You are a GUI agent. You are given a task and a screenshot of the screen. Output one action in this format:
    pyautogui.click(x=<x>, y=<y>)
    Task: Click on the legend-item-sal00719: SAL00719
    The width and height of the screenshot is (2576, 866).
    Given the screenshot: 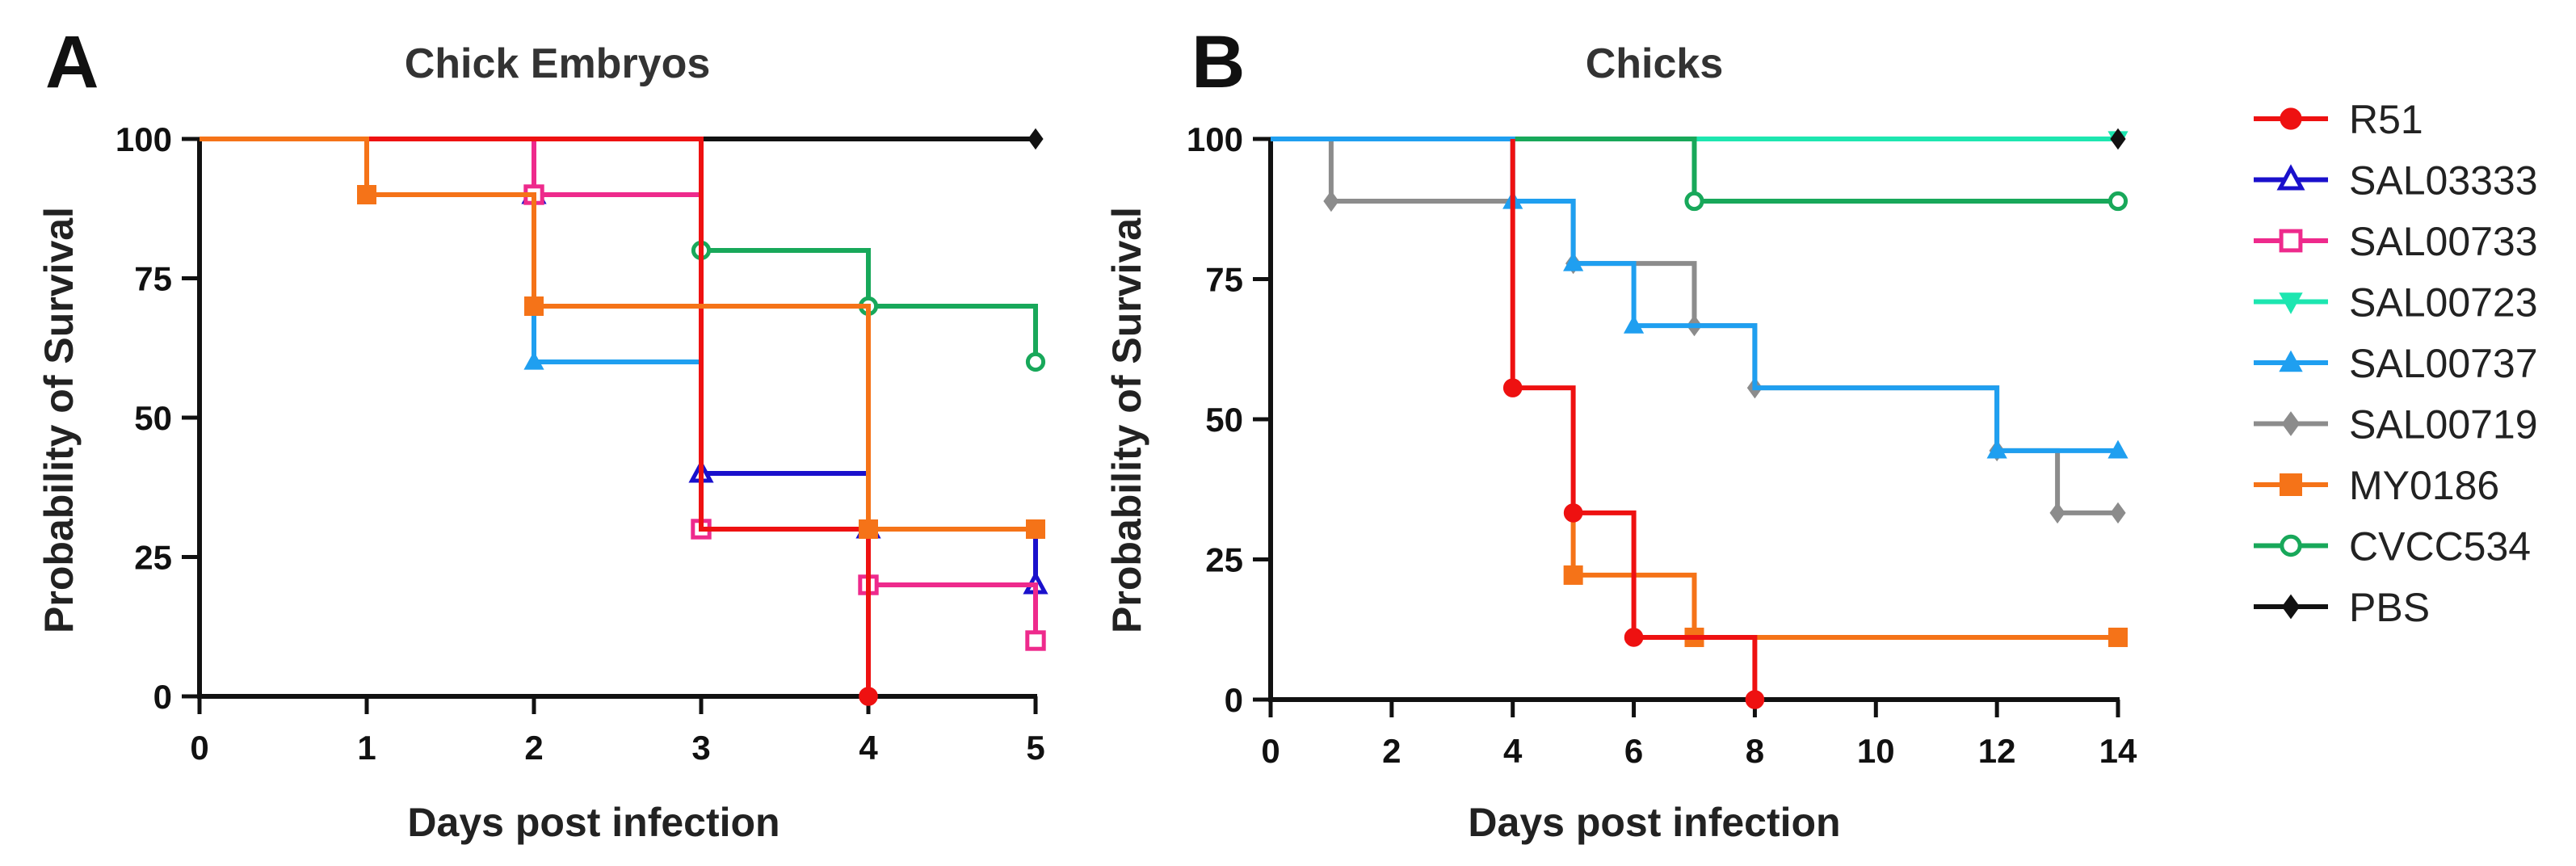 What is the action you would take?
    pyautogui.click(x=2396, y=425)
    